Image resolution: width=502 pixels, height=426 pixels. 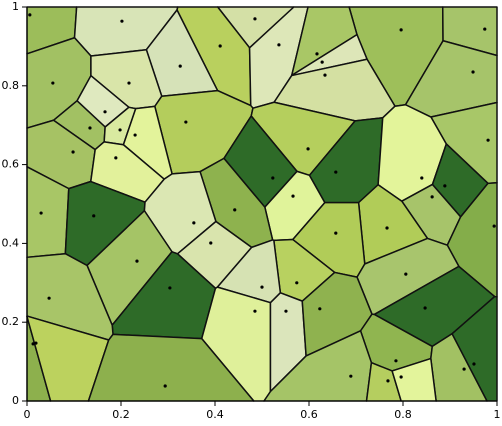 What do you see at coordinates (121, 414) in the screenshot?
I see `x-tick-label: 0.2` at bounding box center [121, 414].